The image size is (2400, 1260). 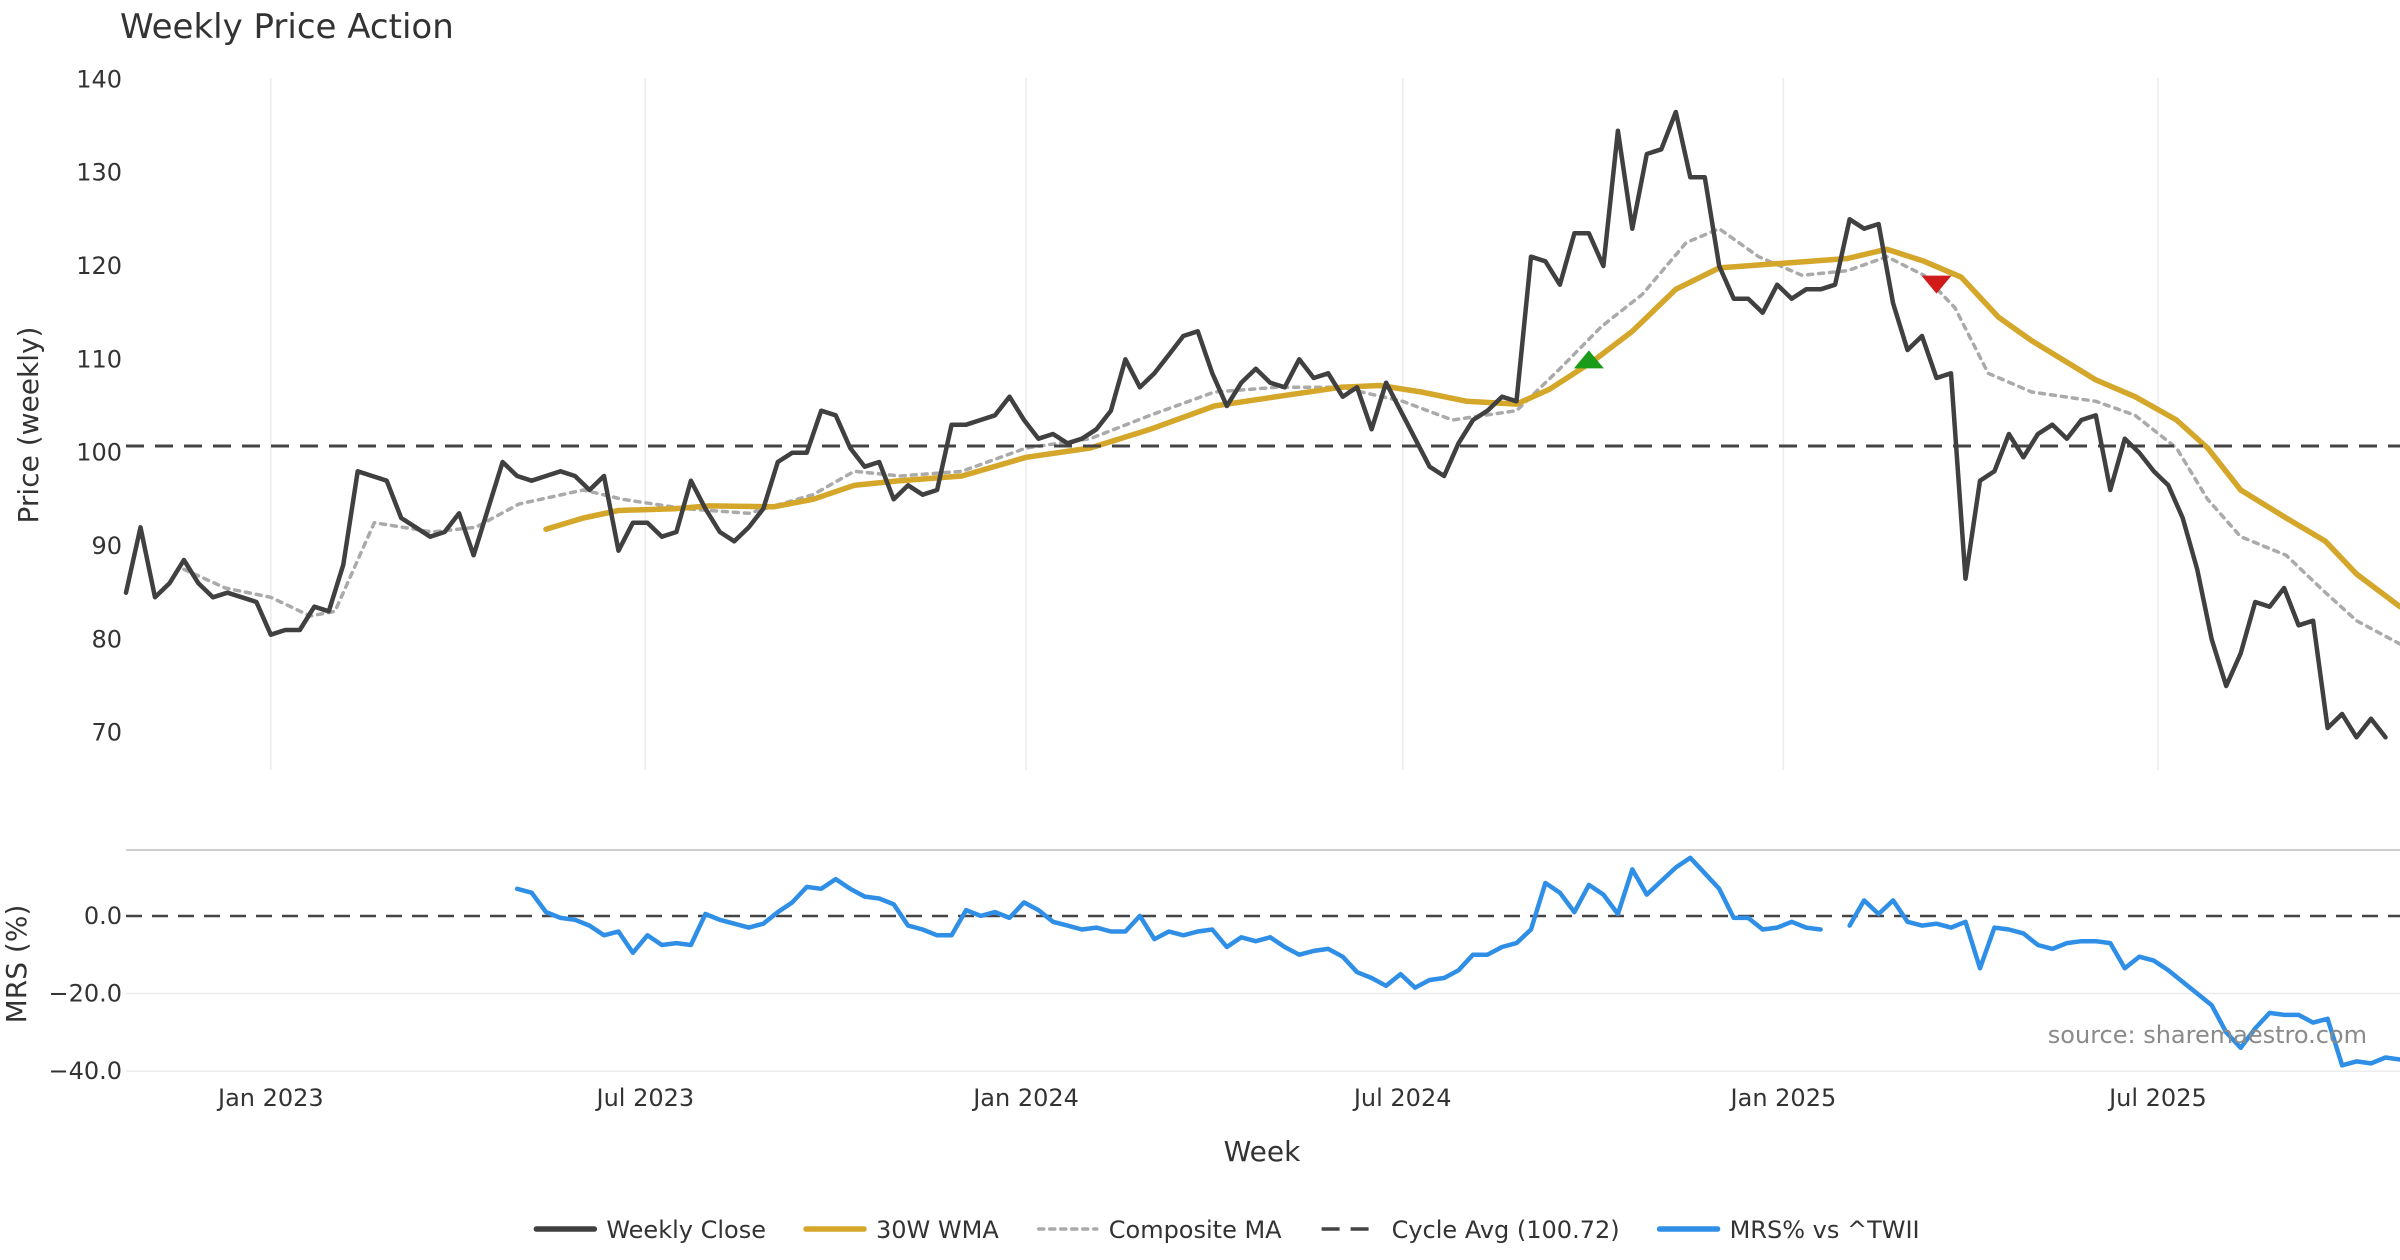 I want to click on x-tick-label: Jan 2023, so click(x=270, y=1098).